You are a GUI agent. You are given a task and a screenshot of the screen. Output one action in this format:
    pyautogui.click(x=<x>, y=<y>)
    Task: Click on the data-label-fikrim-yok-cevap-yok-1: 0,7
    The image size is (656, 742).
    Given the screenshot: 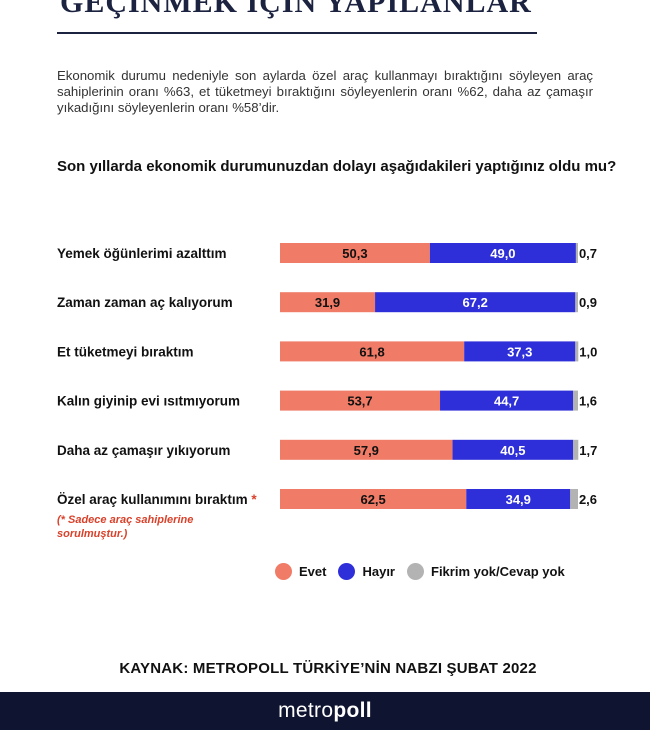 What is the action you would take?
    pyautogui.click(x=588, y=253)
    